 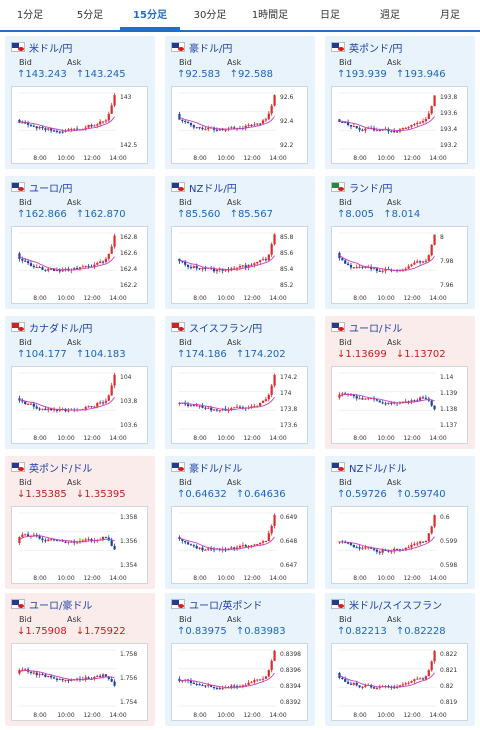 I want to click on pair-name: 英ポンド/ドル, so click(x=61, y=469).